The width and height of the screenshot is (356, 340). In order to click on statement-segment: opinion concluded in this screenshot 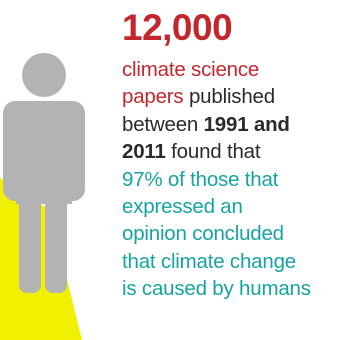, I will do `click(203, 234)`.